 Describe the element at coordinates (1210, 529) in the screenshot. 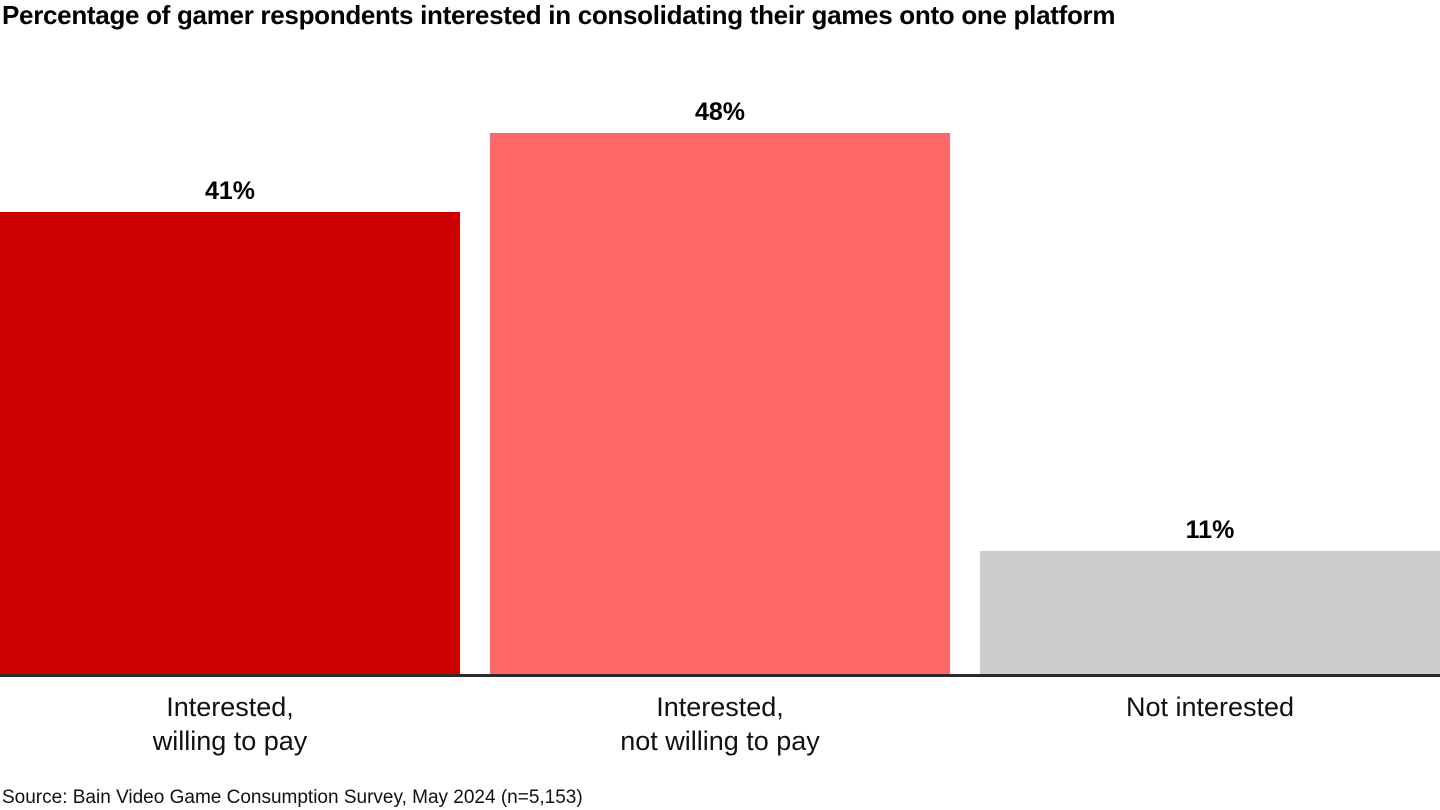

I see `value-label-not-interested: 11%` at that location.